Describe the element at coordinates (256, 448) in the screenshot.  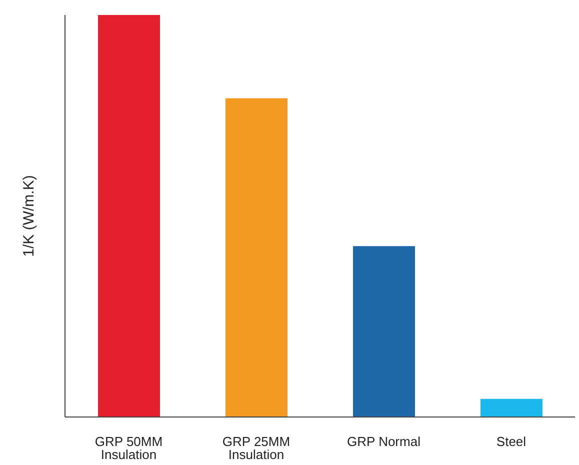
I see `x-tick-label: GRP 25MM Insulation` at that location.